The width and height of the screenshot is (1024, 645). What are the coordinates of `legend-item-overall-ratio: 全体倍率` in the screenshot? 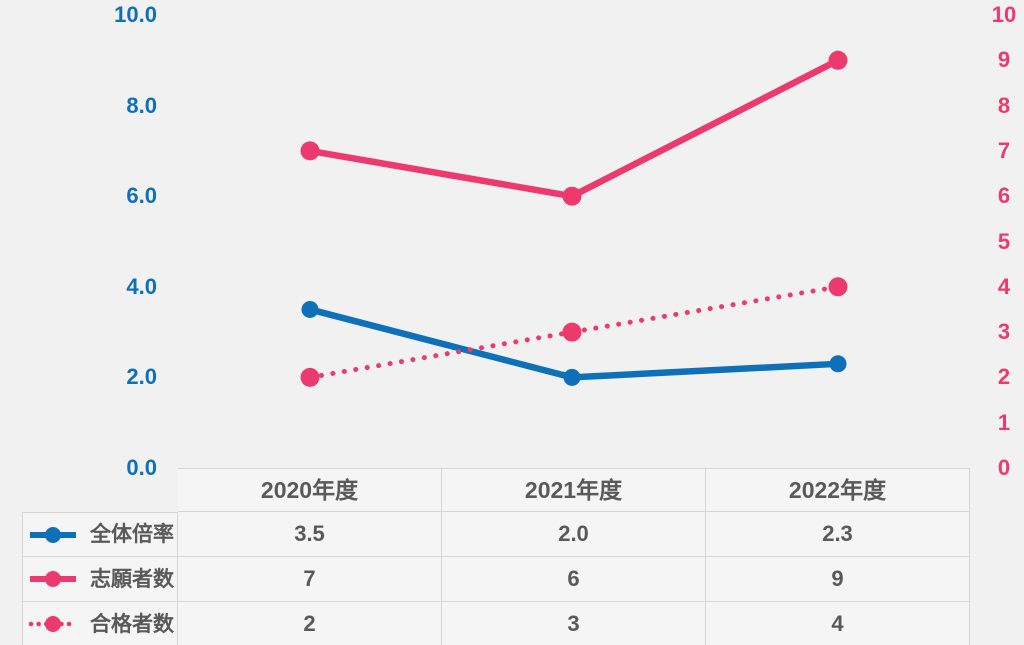 It's located at (100, 534).